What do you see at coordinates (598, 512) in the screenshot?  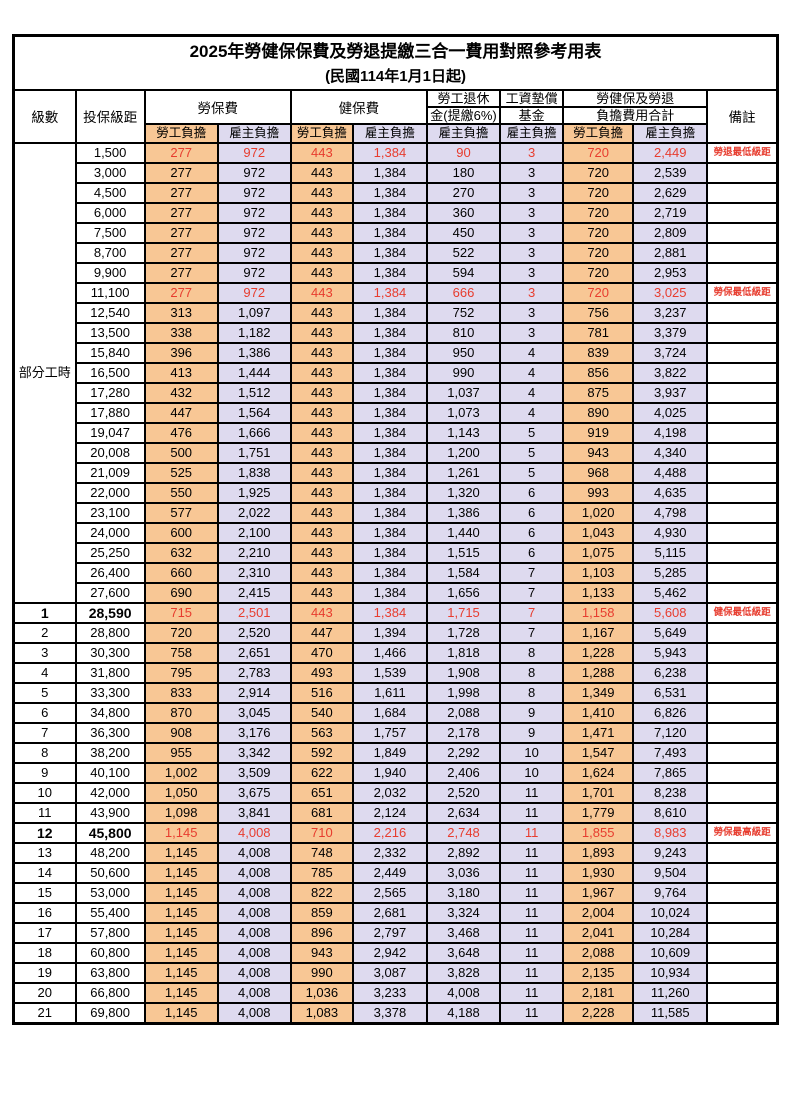 I see `total-employee-cell: 1,020` at bounding box center [598, 512].